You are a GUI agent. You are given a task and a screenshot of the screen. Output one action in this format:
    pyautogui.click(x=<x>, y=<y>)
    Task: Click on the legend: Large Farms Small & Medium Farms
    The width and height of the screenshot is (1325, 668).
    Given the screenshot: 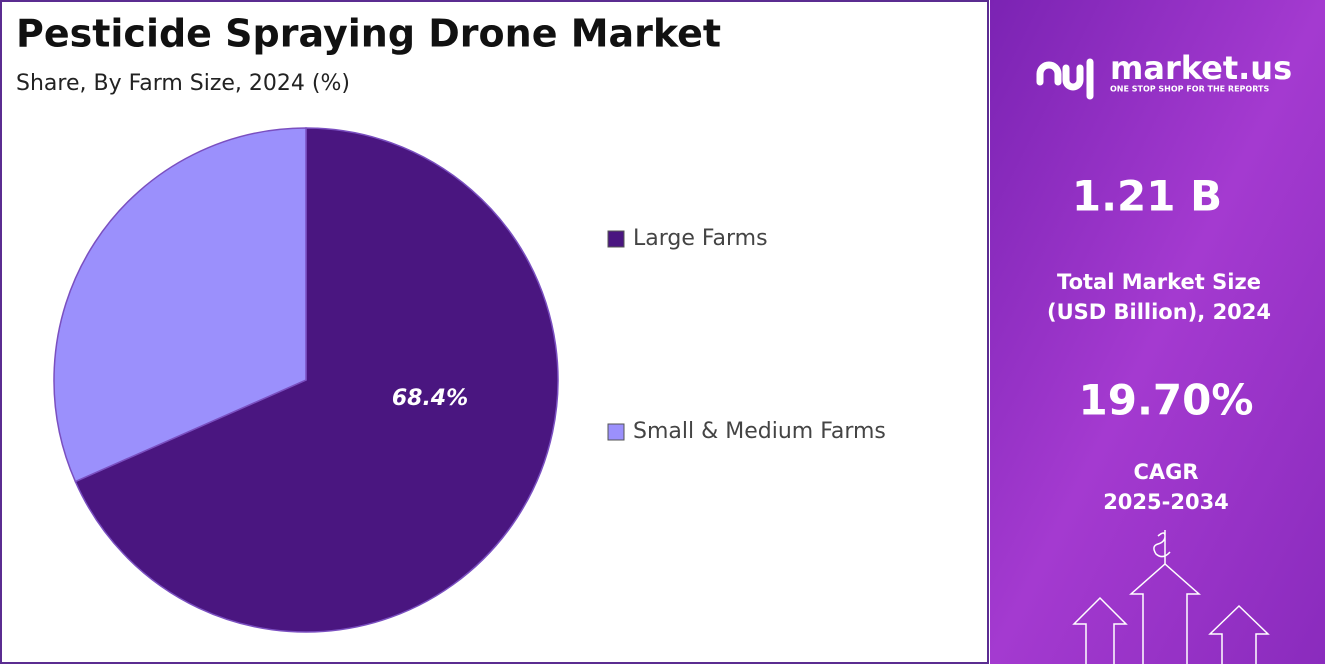 What is the action you would take?
    pyautogui.click(x=746, y=335)
    